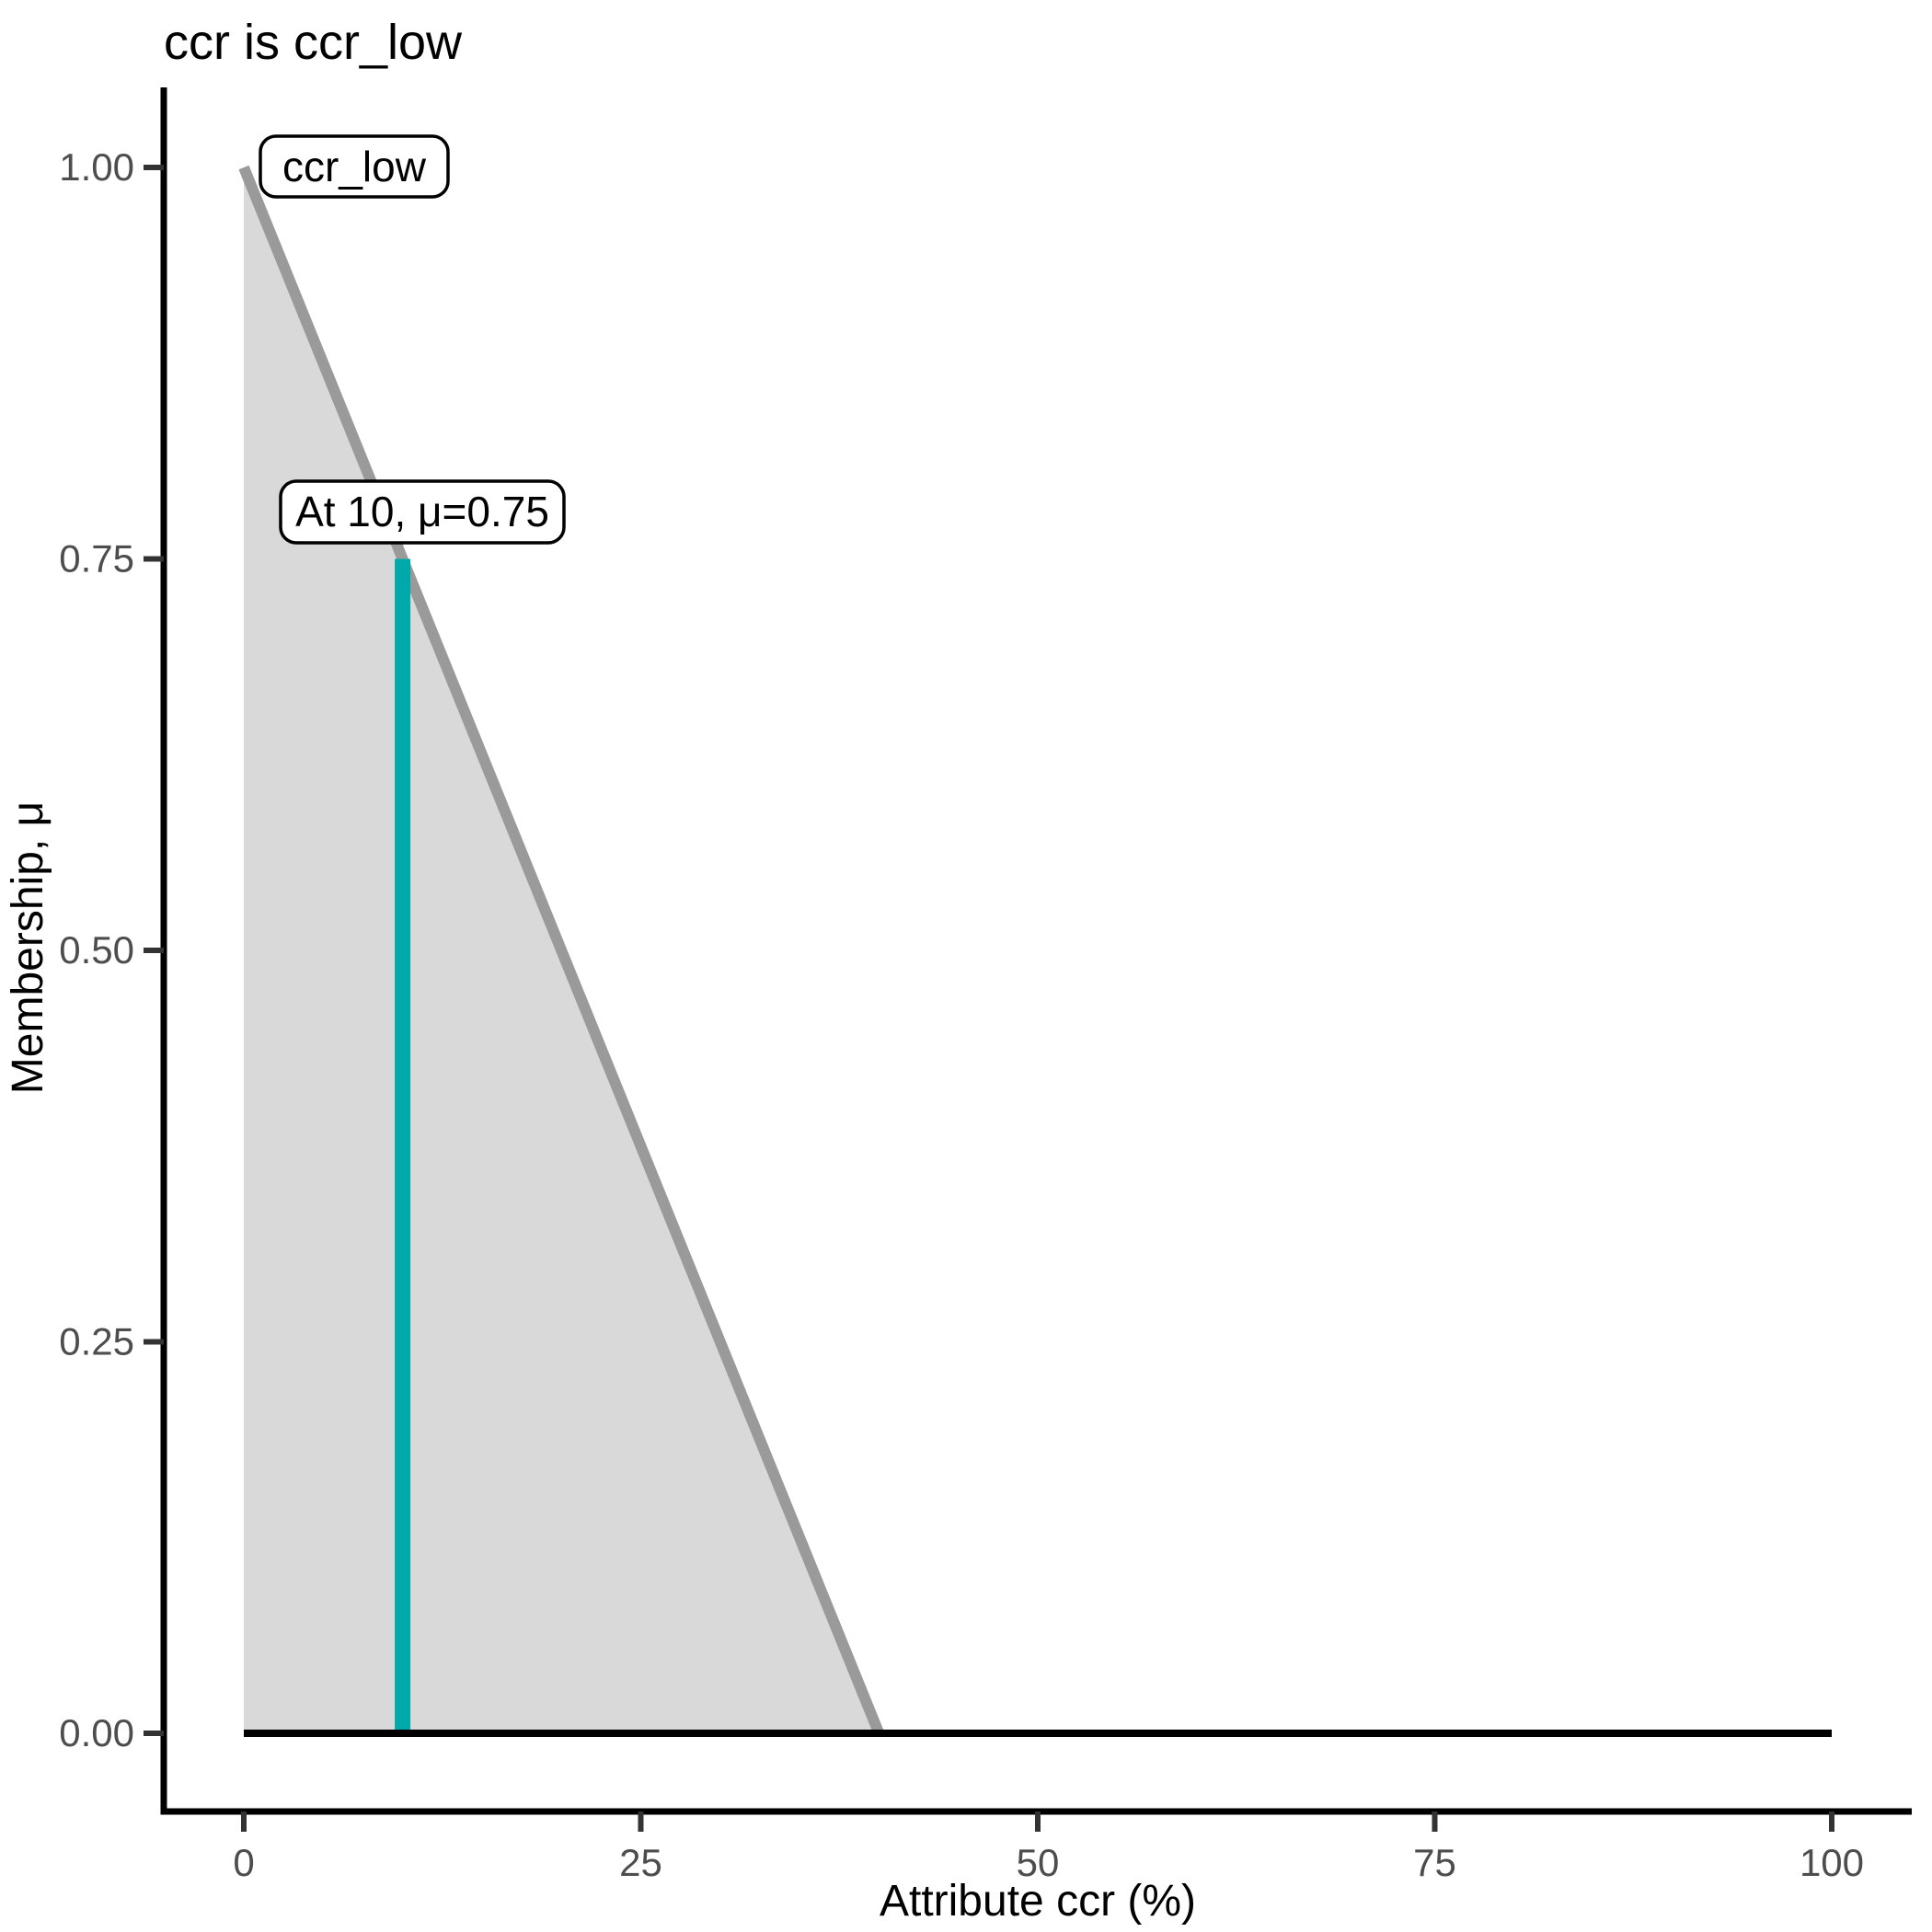  I want to click on y-tick-label: 1.00, so click(96, 167).